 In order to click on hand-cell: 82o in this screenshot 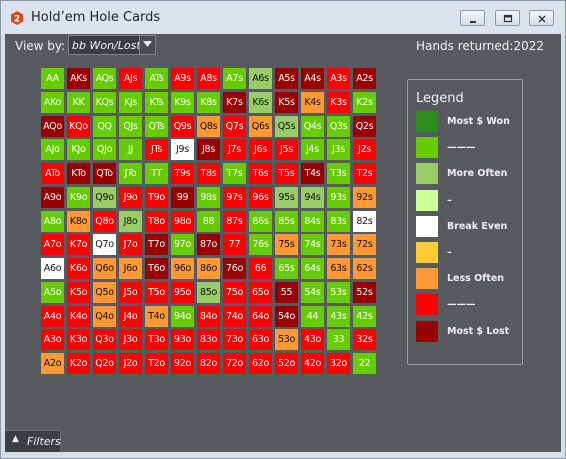, I will do `click(208, 363)`.